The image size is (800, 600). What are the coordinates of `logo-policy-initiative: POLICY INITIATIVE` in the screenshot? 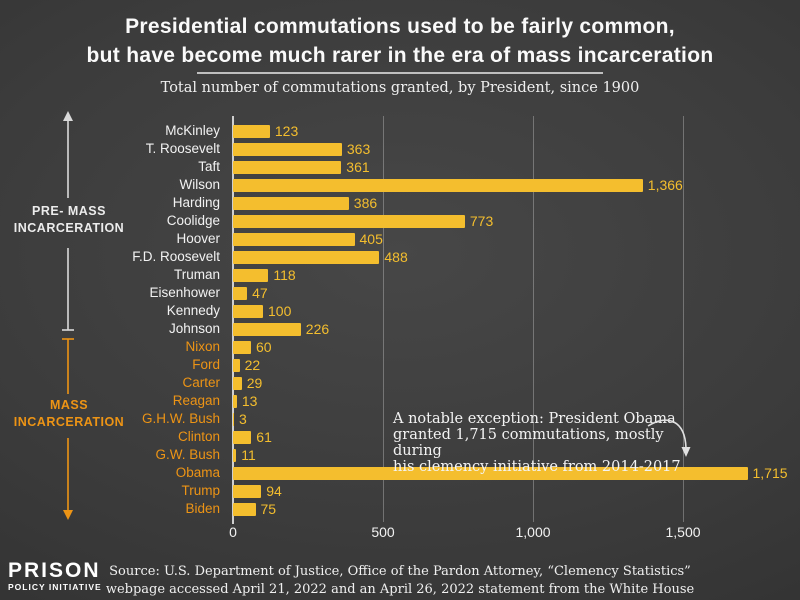 It's located at (55, 587).